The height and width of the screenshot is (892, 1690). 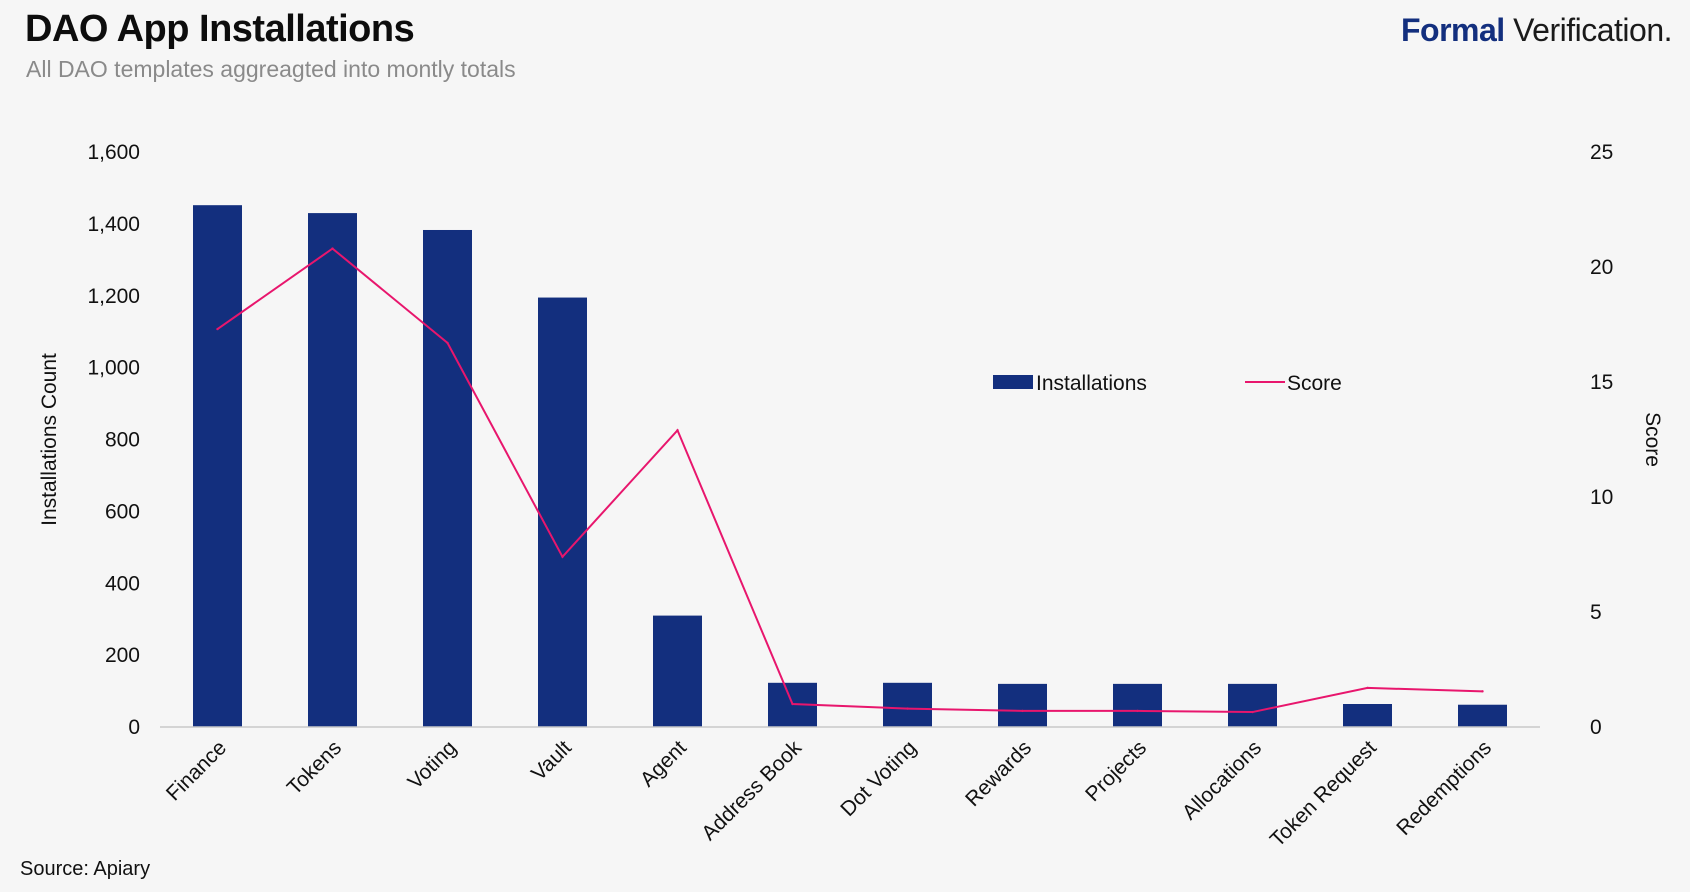 What do you see at coordinates (551, 760) in the screenshot?
I see `x-tick-label: Vault` at bounding box center [551, 760].